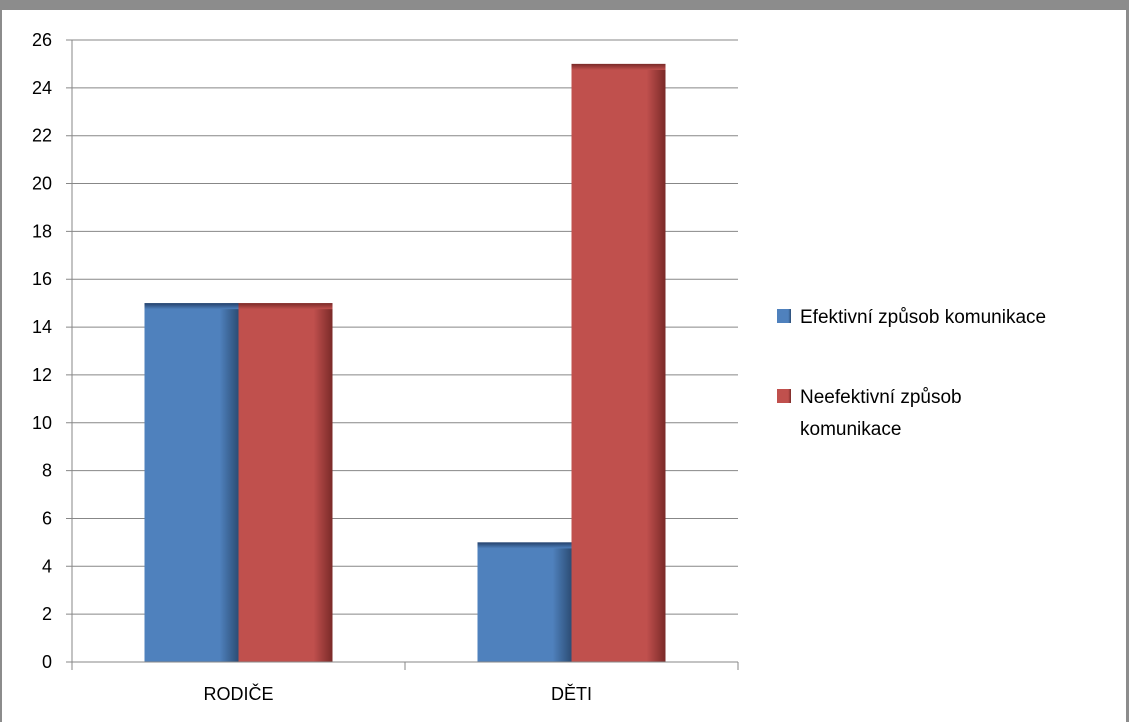 The width and height of the screenshot is (1129, 722). I want to click on y-tick-label: 22, so click(42, 136).